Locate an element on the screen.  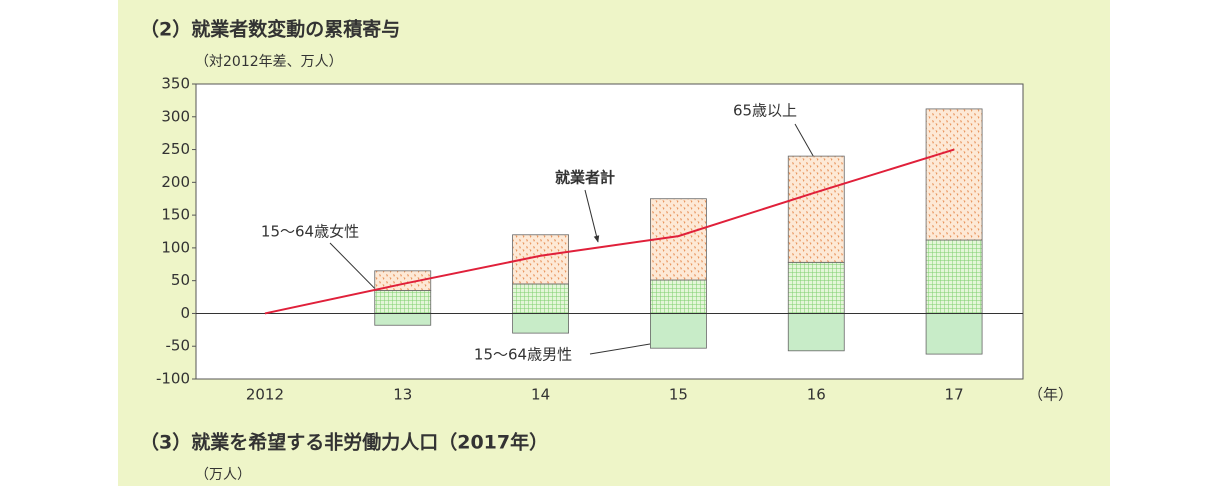
y-tick-label: 50 is located at coordinates (180, 280).